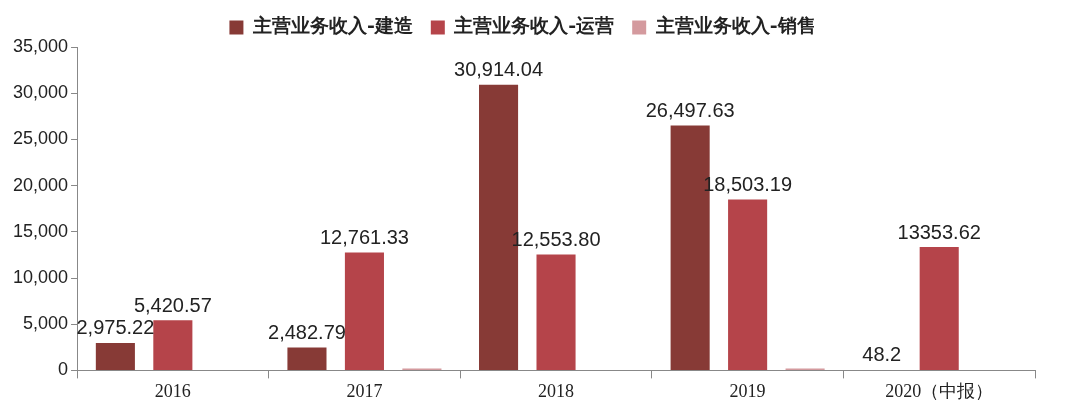  What do you see at coordinates (40, 276) in the screenshot?
I see `y-tick-label: 10,000` at bounding box center [40, 276].